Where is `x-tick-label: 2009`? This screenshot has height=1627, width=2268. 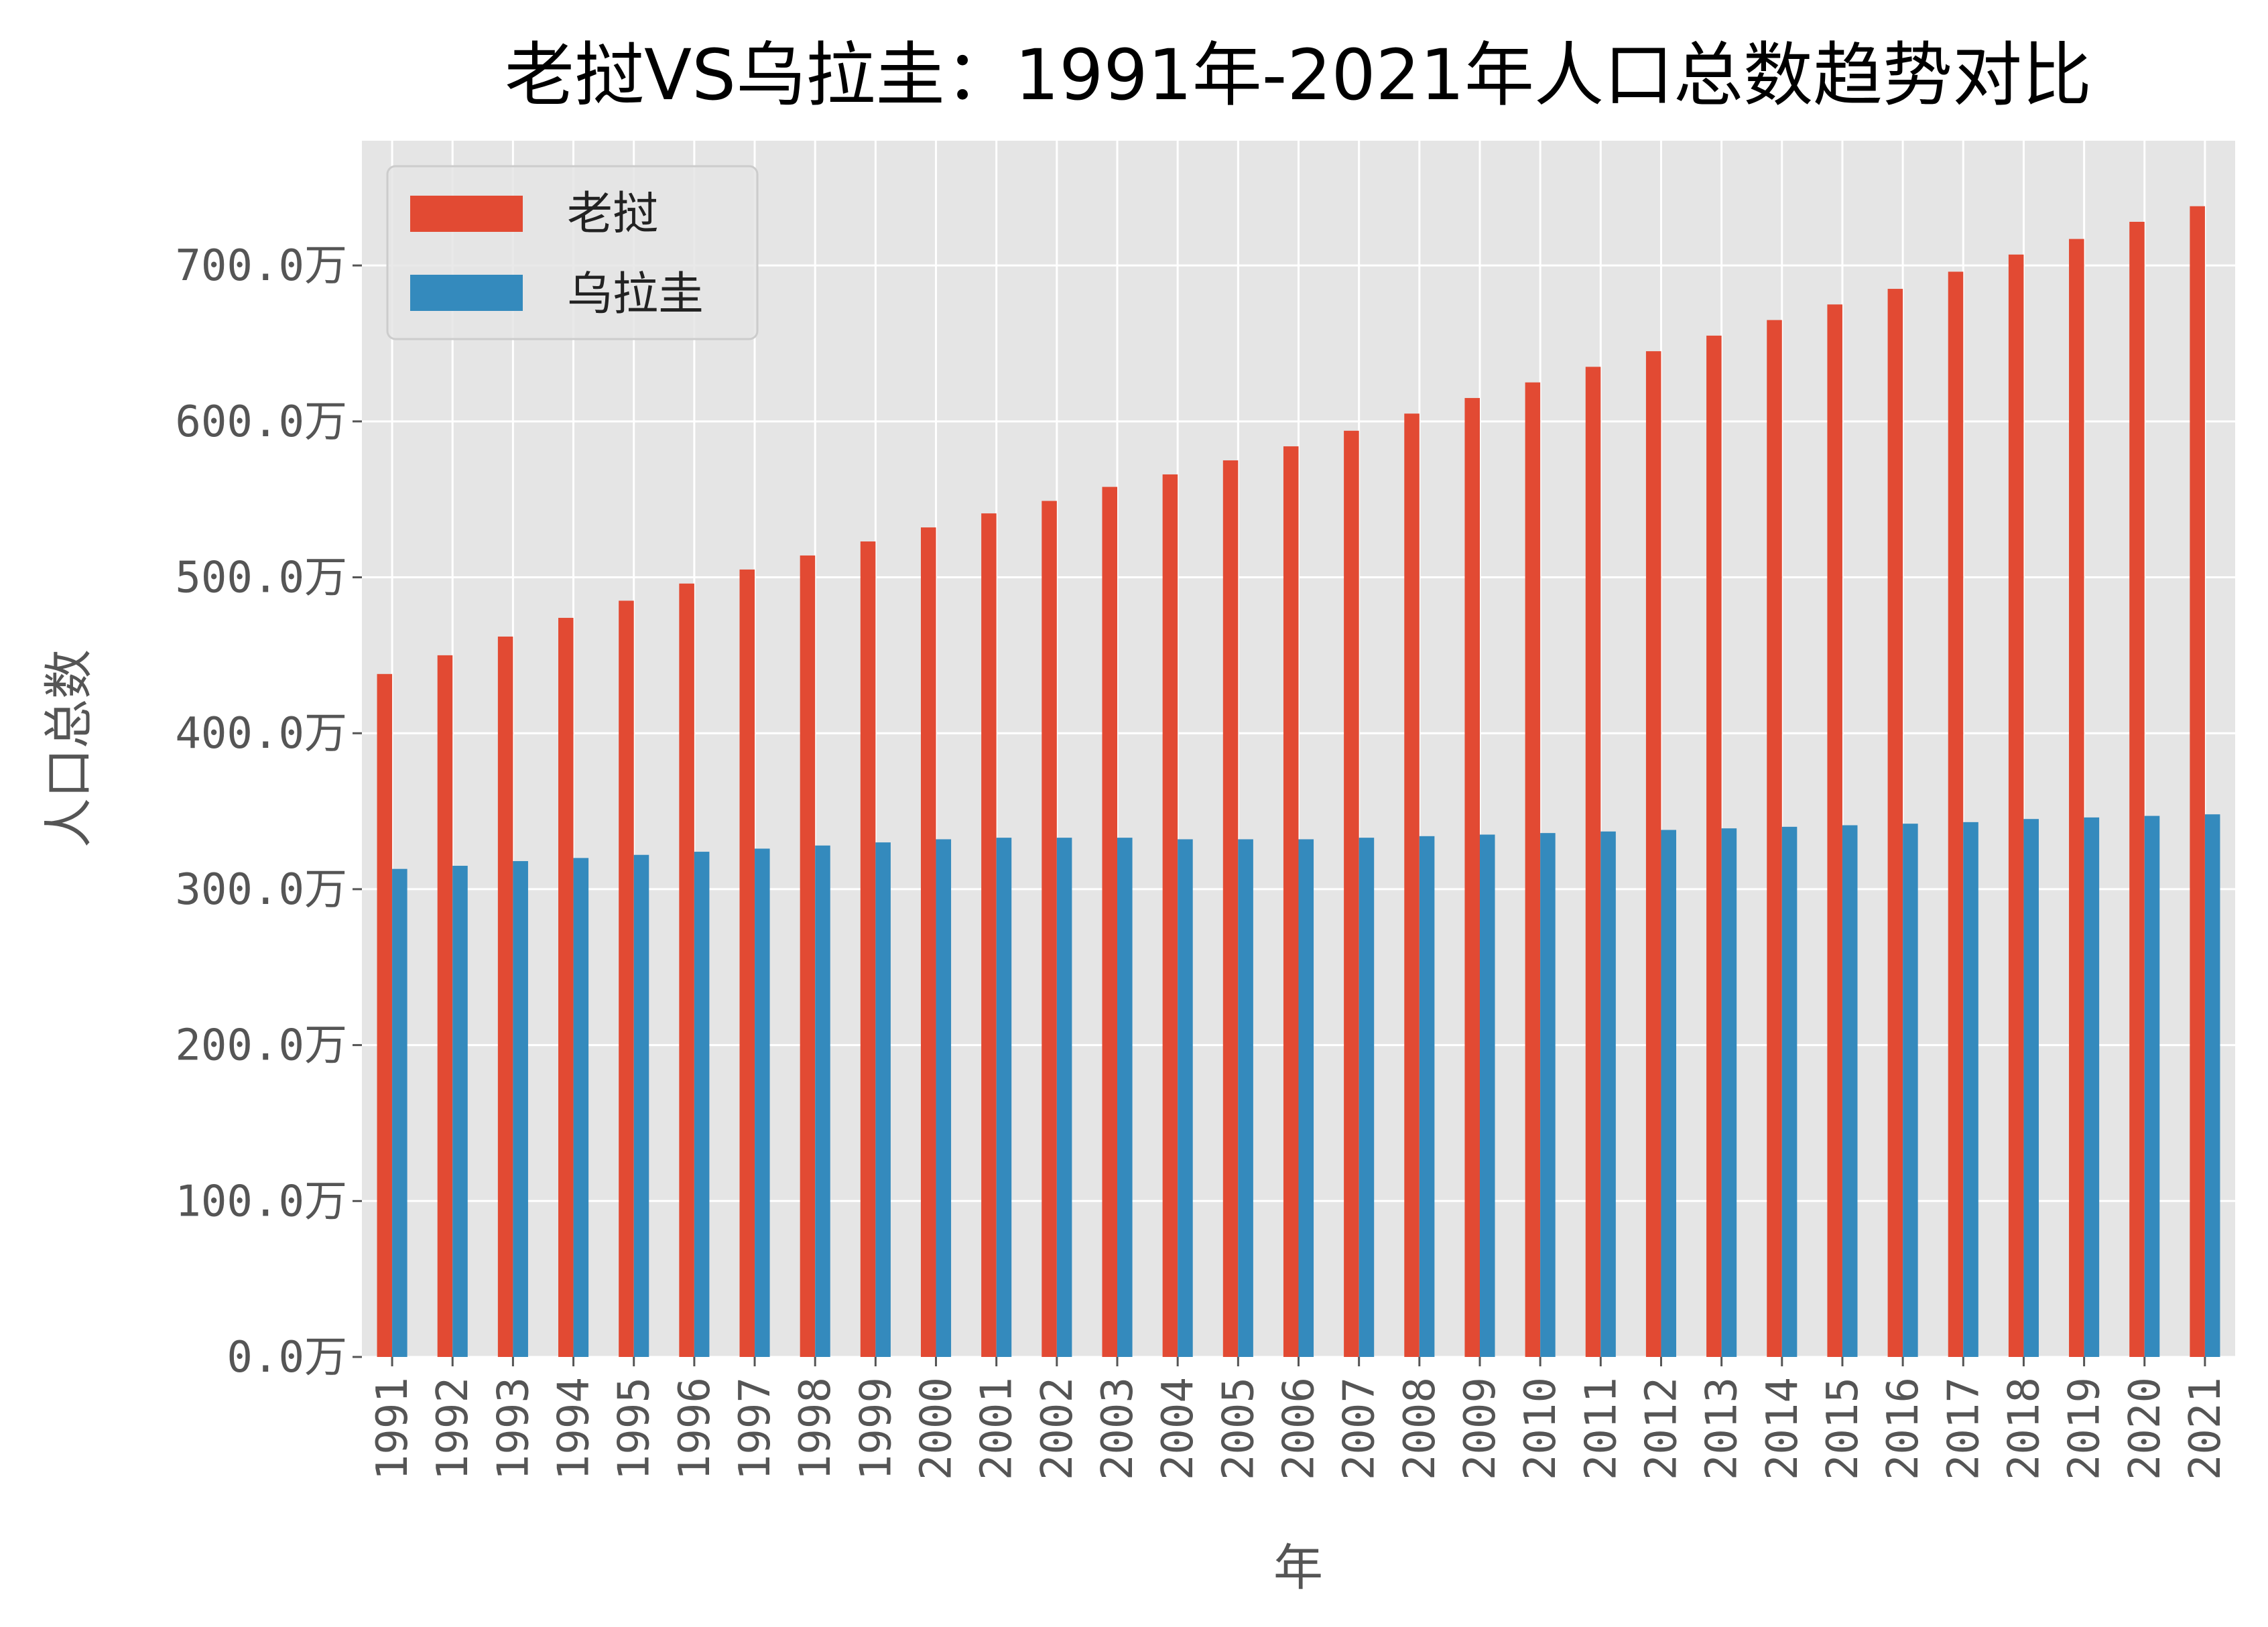
x-tick-label: 2009 is located at coordinates (1480, 1428).